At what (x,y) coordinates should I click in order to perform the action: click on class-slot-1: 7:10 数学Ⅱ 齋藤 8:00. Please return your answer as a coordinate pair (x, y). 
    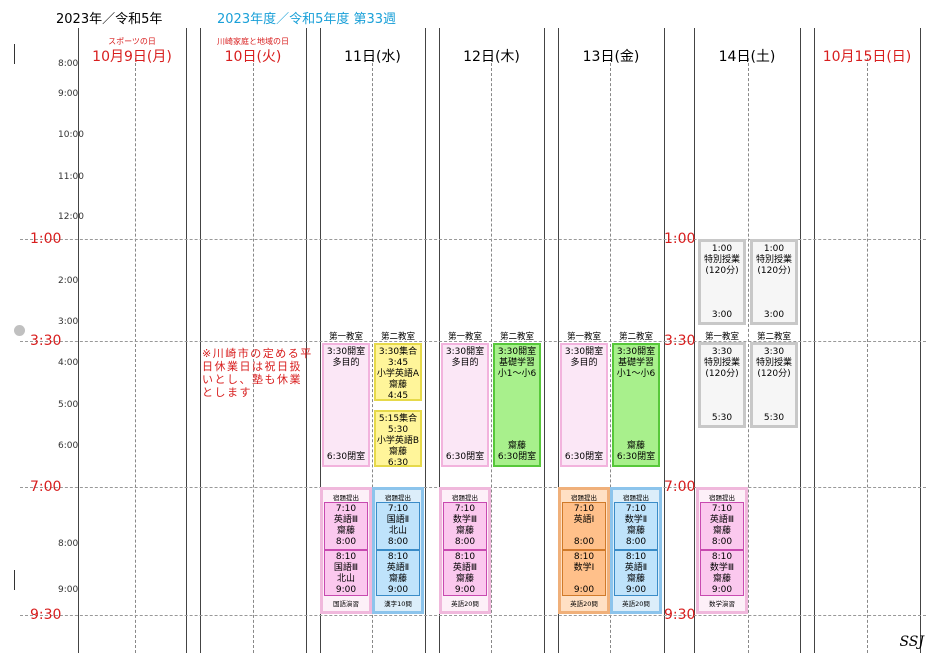
    Looking at the image, I should click on (636, 526).